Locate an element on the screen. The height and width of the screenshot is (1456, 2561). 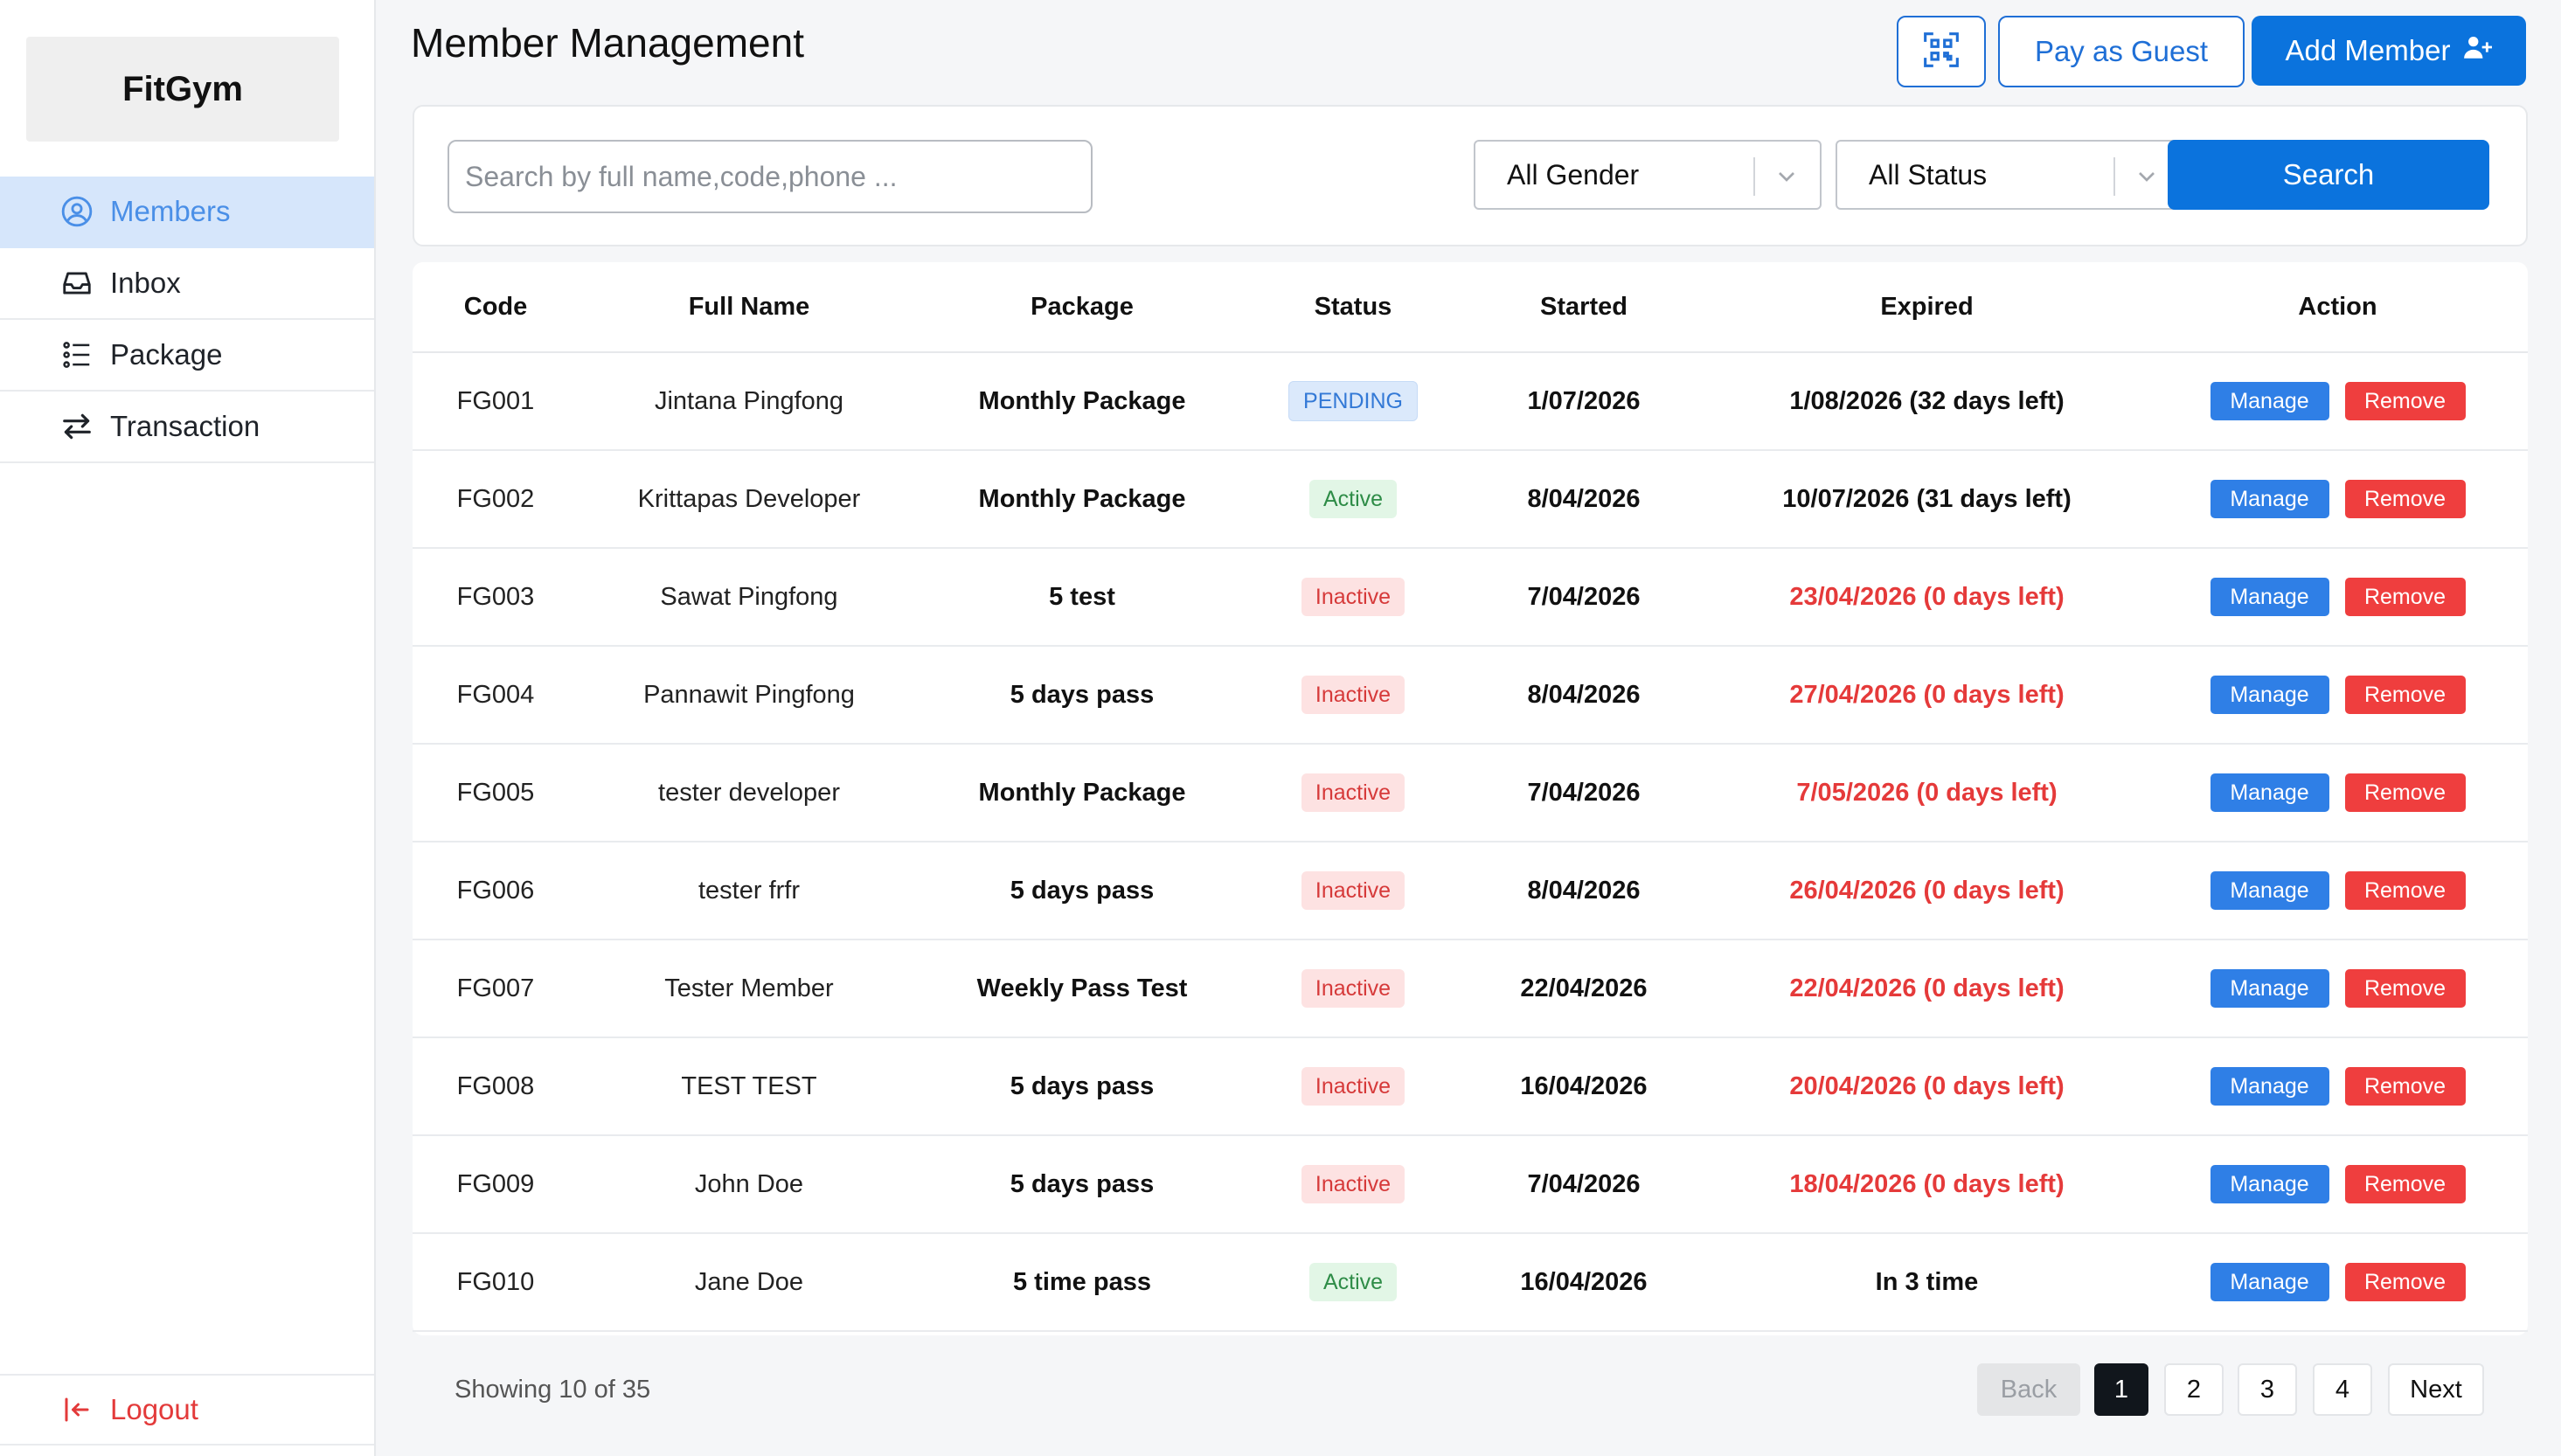
pay-as-guest-button: Pay as Guest is located at coordinates (2121, 51).